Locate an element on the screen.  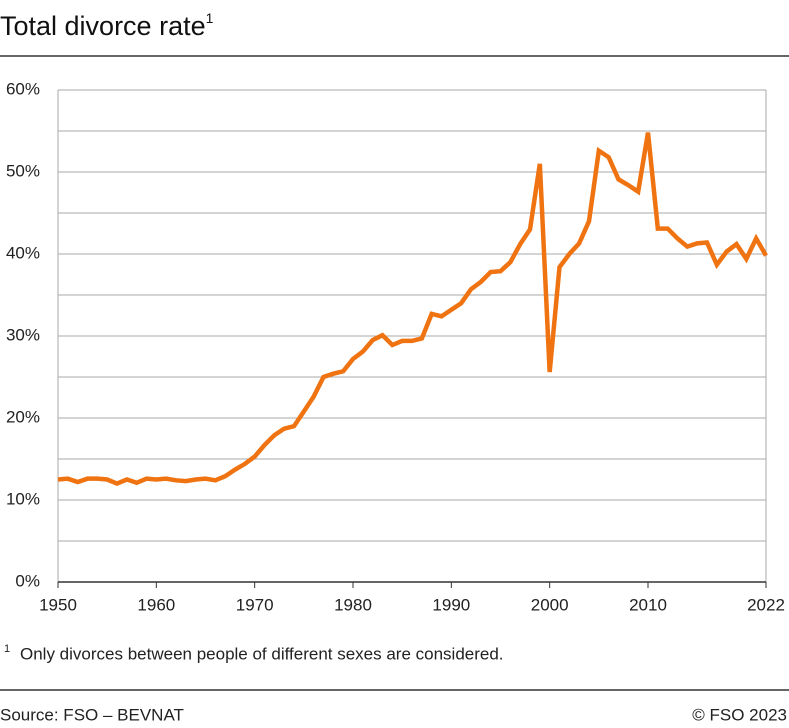
y-tick-label: 0% is located at coordinates (27, 580).